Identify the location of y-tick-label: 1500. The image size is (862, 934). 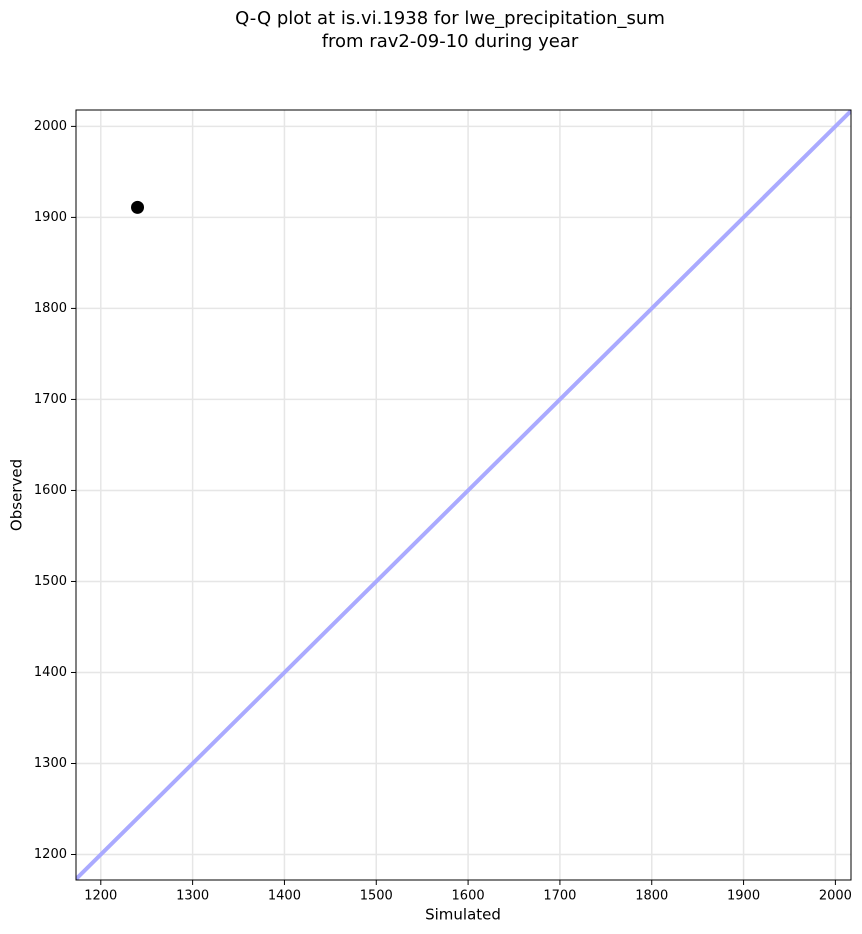
(50, 581).